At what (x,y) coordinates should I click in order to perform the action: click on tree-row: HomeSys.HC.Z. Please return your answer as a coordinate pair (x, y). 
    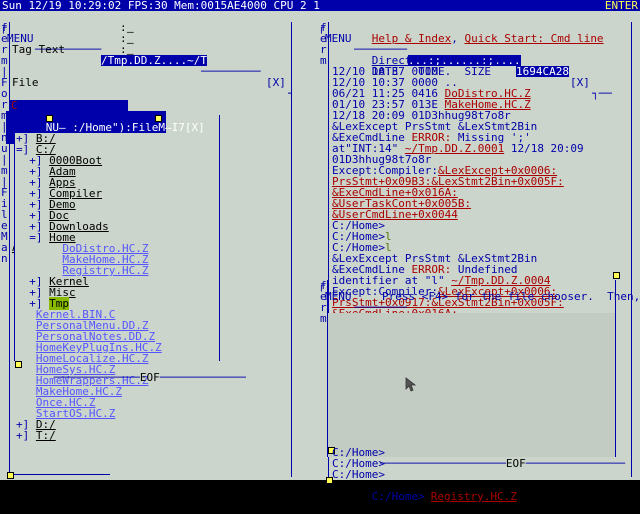
    Looking at the image, I should click on (89, 369).